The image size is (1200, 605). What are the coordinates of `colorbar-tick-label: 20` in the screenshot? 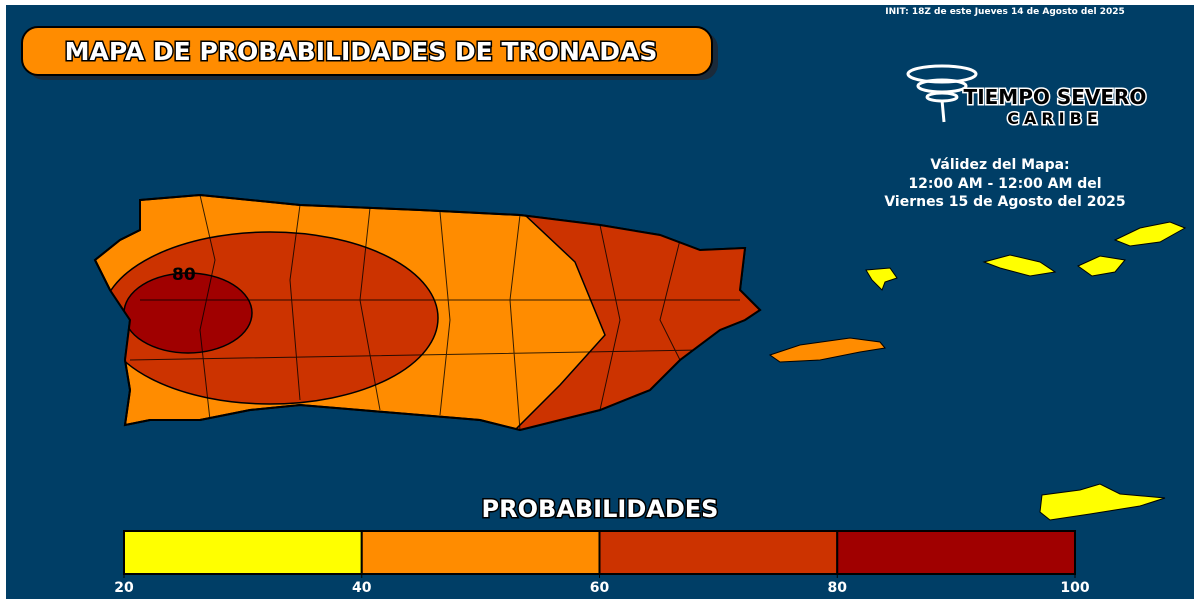 It's located at (124, 588).